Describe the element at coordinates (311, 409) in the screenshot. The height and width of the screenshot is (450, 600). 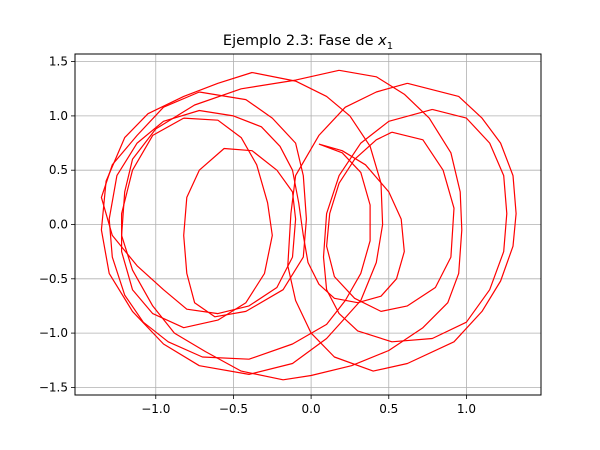
I see `x-tick-label: 0.0` at that location.